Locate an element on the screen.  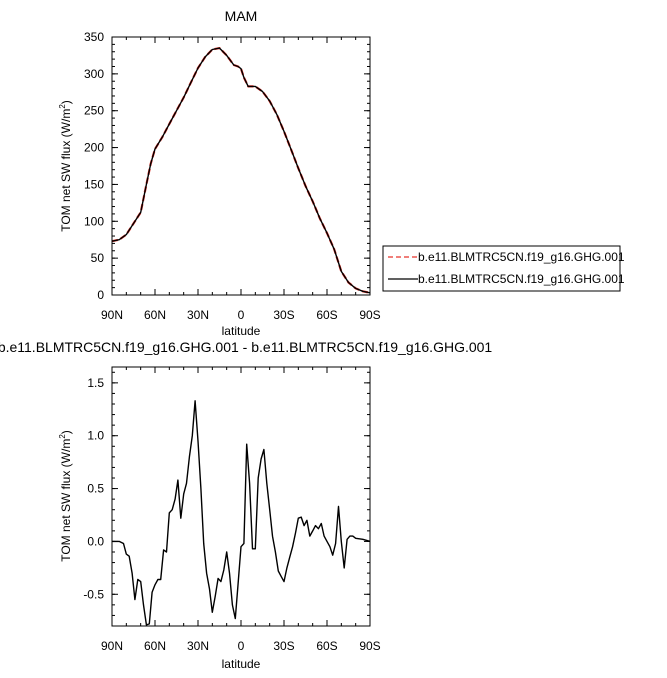
bottom-x-tick-label: 30S is located at coordinates (283, 646).